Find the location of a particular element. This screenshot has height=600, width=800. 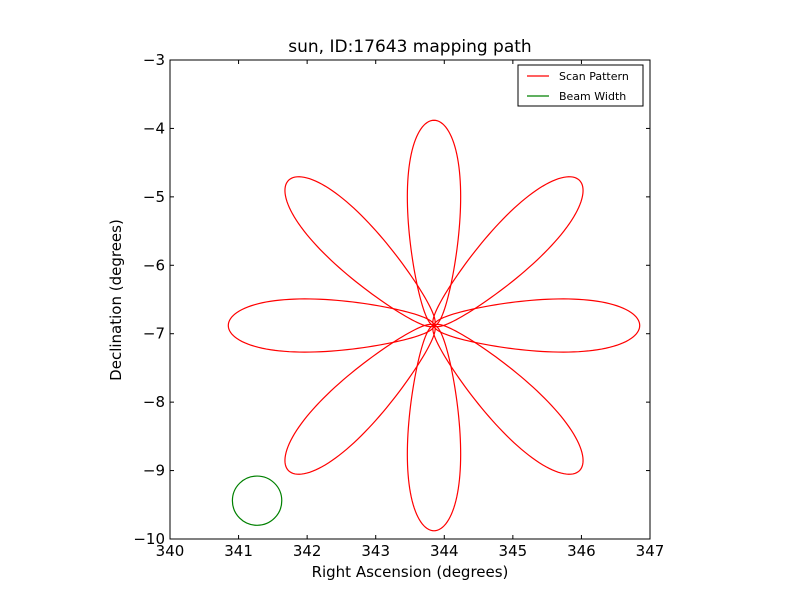

legend-label-beam-width: Beam Width is located at coordinates (592, 96).